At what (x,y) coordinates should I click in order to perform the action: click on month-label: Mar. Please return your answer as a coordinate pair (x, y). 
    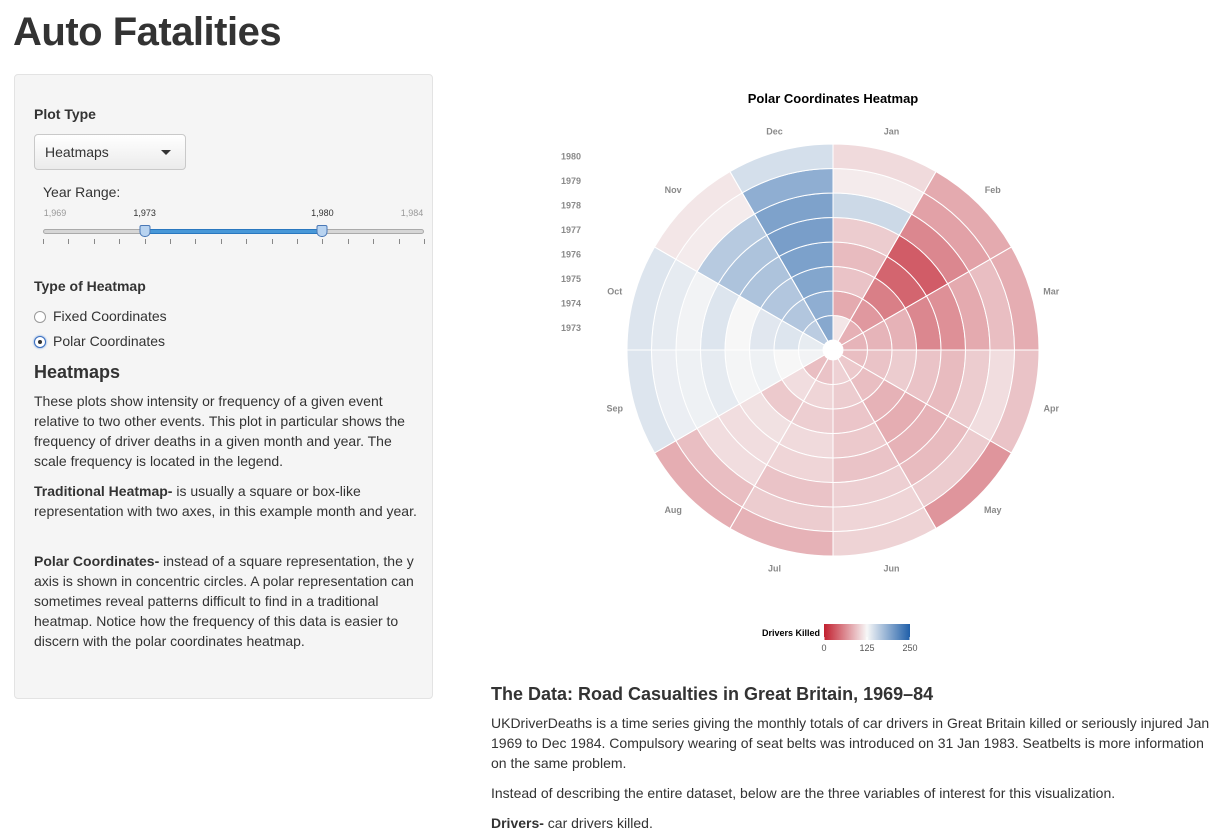
    Looking at the image, I should click on (1051, 292).